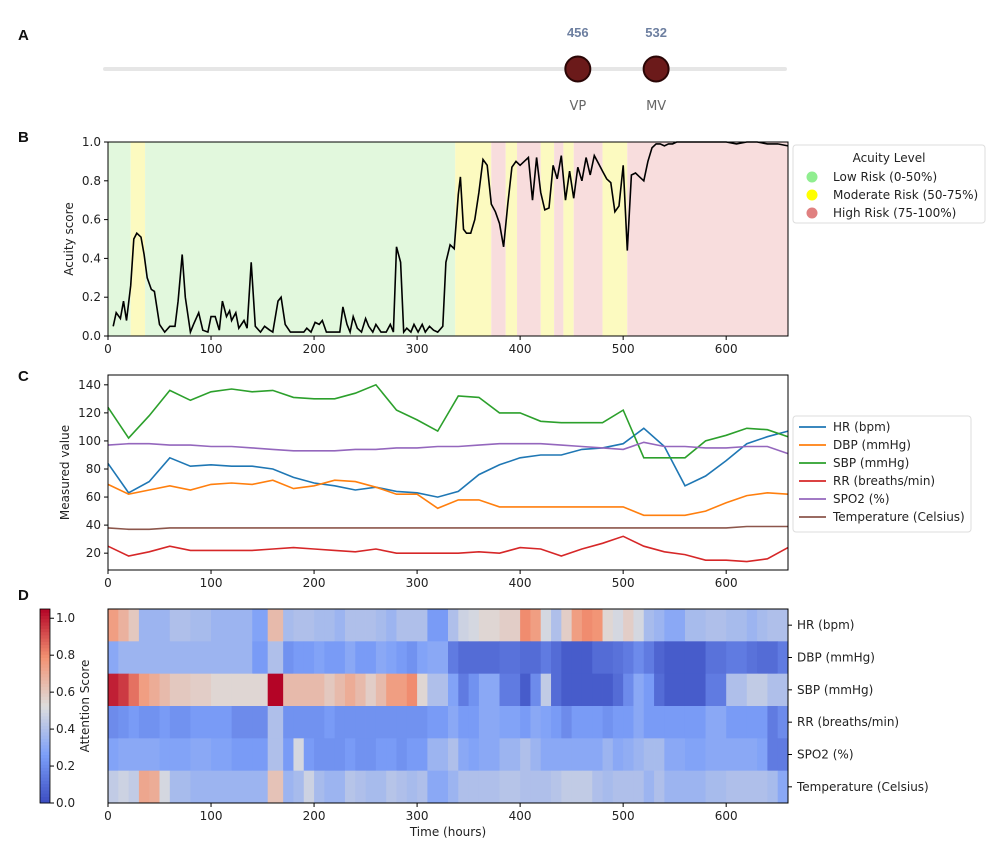  I want to click on acuity-region-high, so click(498, 239).